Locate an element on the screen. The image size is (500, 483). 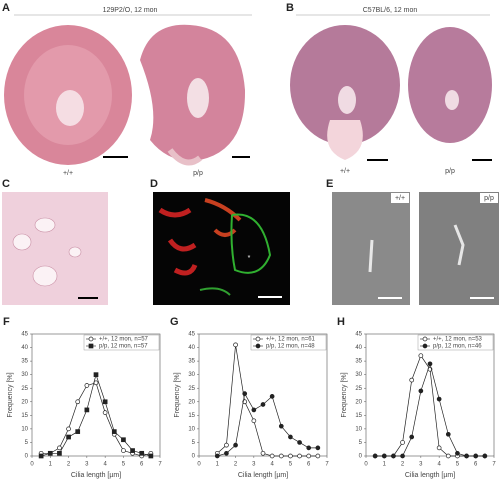
y-axis-label: Frequency [%] is located at coordinates (10, 394).